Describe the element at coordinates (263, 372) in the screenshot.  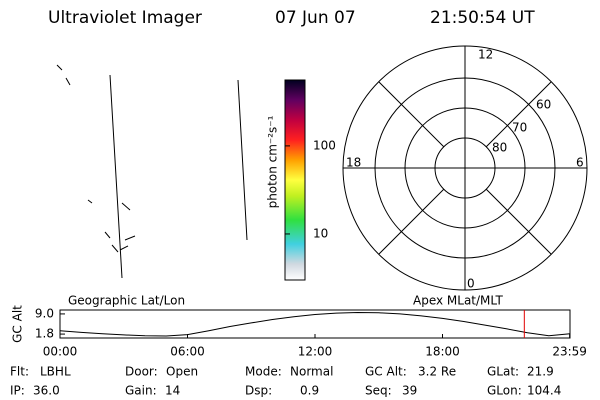
I see `info-label: Mode:` at that location.